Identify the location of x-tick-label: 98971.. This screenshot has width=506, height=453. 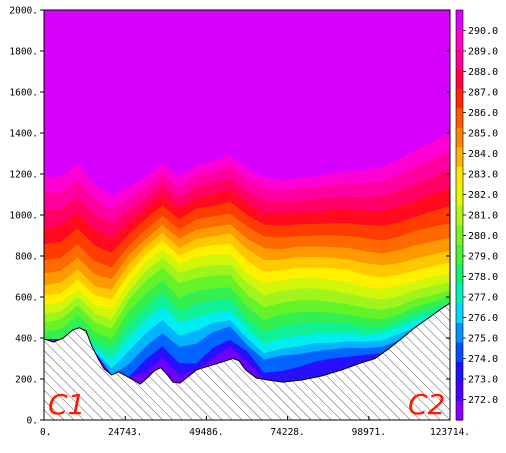
(369, 432).